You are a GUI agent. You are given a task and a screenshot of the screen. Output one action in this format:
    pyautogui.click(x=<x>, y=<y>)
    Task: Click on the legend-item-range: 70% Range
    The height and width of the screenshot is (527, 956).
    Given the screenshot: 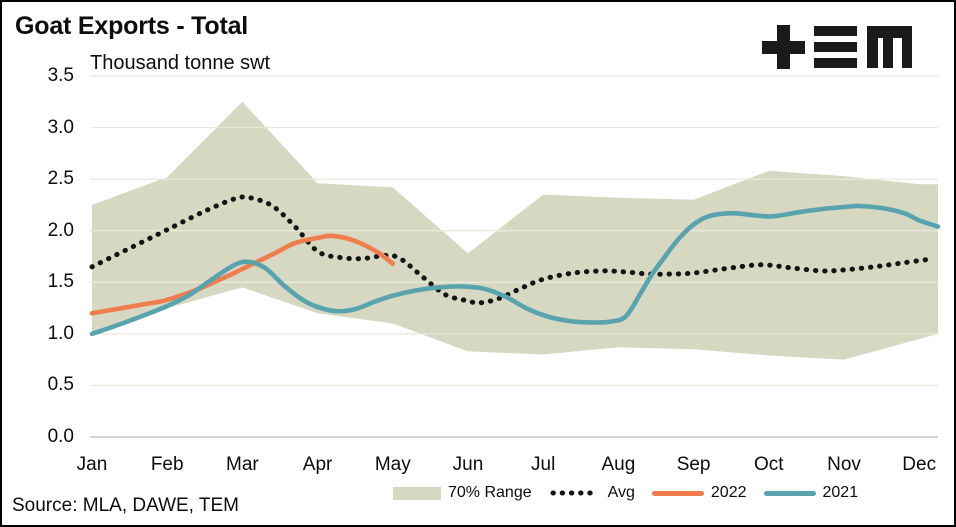 What is the action you would take?
    pyautogui.click(x=462, y=493)
    